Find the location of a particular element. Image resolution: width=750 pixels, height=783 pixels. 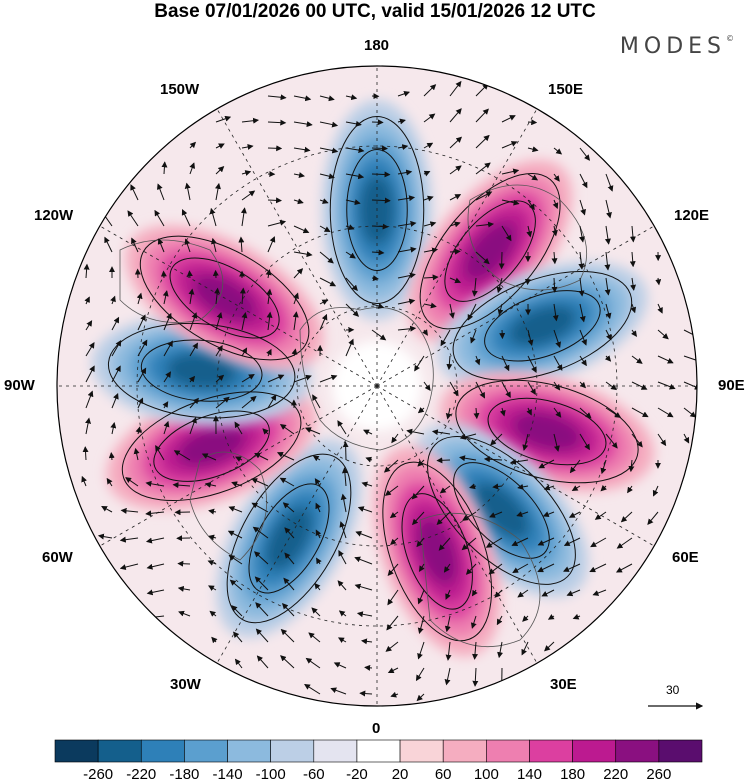

coastline is located at coordinates (366, 379).